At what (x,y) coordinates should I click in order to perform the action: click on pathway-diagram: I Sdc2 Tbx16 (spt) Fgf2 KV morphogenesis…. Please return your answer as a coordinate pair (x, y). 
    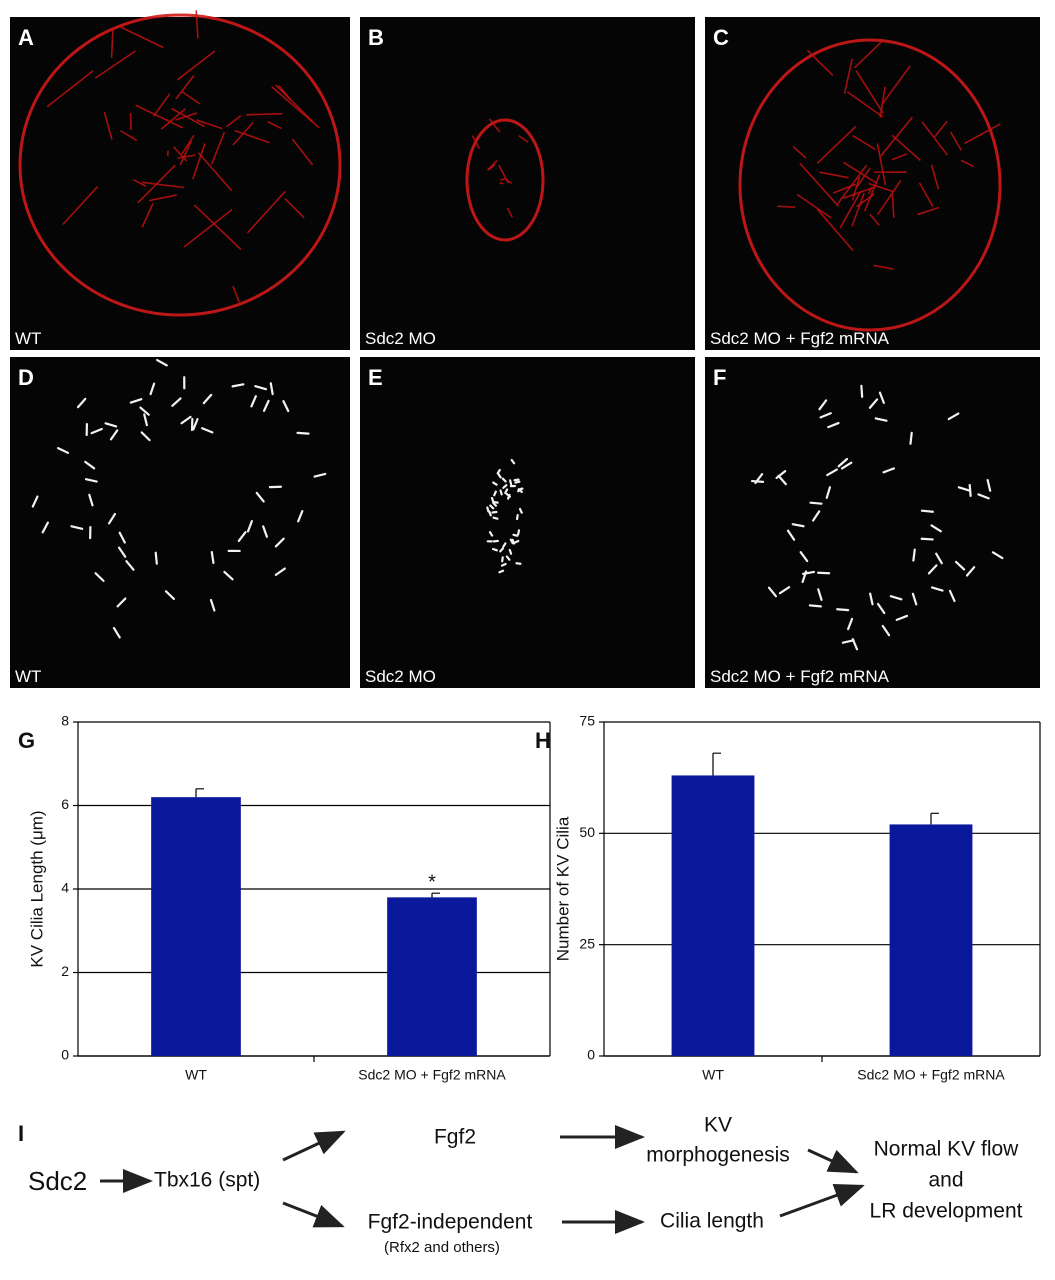
    Looking at the image, I should click on (520, 1185).